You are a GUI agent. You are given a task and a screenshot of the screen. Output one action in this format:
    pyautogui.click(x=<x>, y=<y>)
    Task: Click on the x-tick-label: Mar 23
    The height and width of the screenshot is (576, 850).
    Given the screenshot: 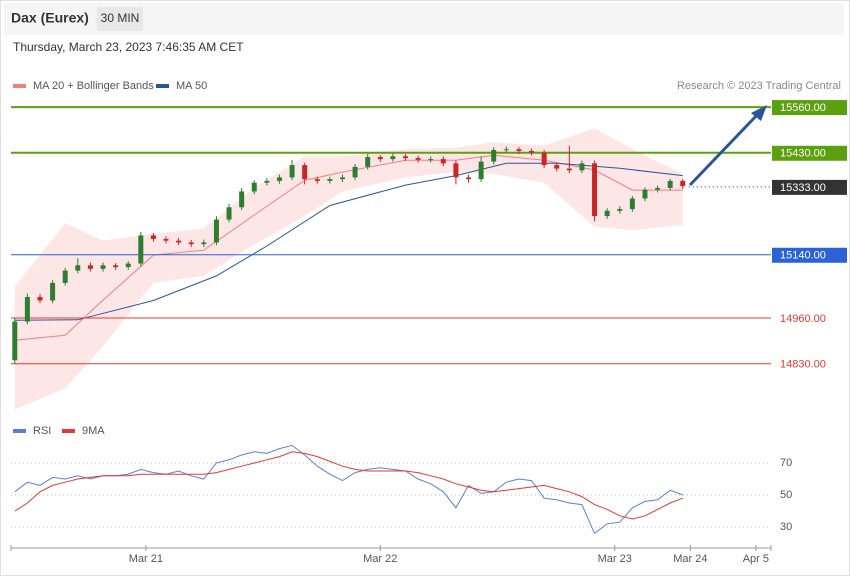 What is the action you would take?
    pyautogui.click(x=615, y=559)
    